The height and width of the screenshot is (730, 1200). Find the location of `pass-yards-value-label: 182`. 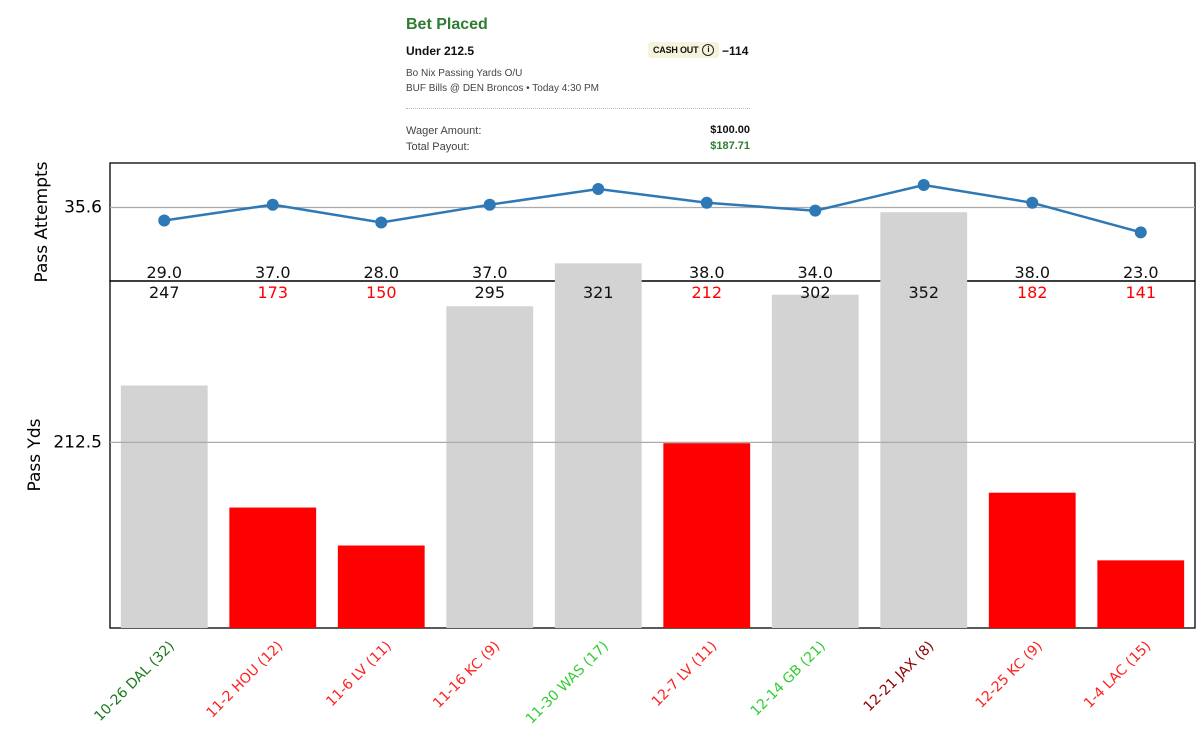

pass-yards-value-label: 182 is located at coordinates (1032, 292).